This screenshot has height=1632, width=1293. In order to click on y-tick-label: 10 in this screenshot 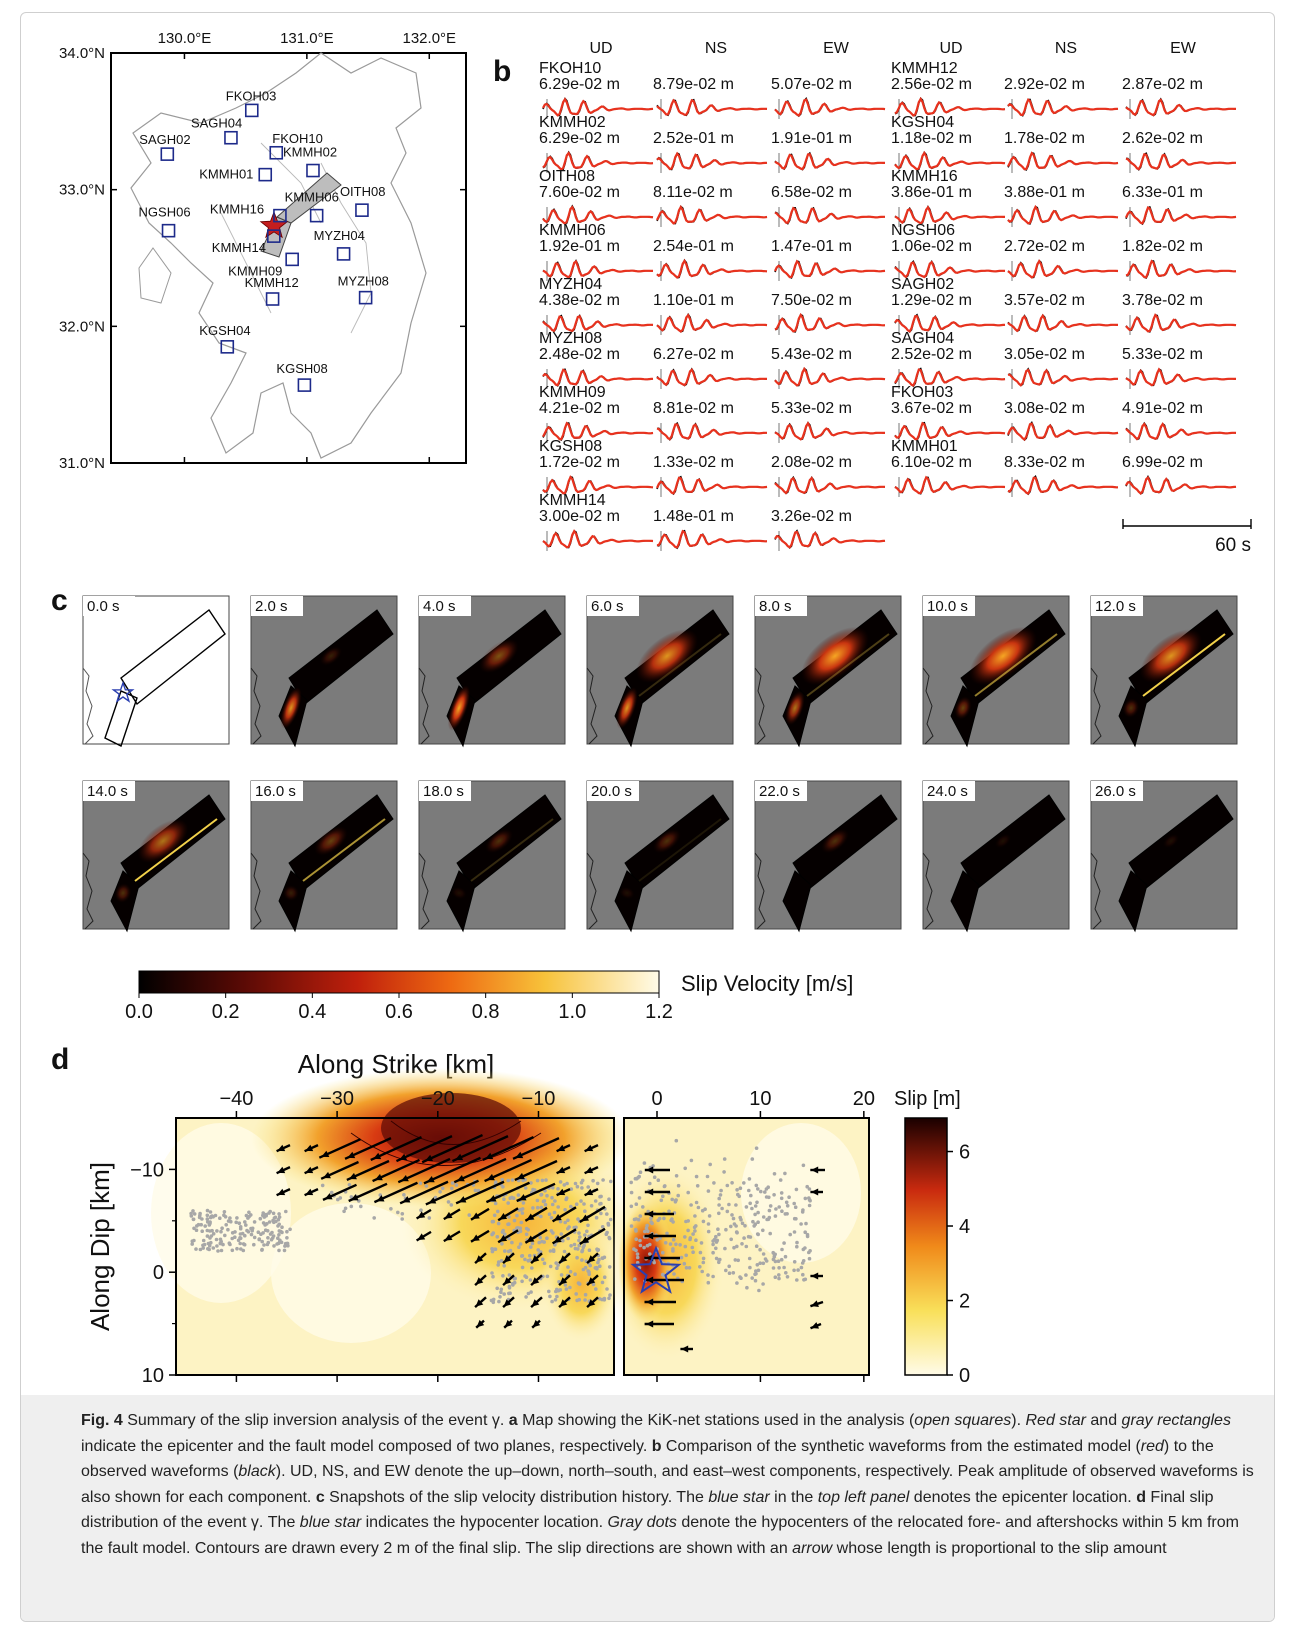, I will do `click(153, 1376)`.